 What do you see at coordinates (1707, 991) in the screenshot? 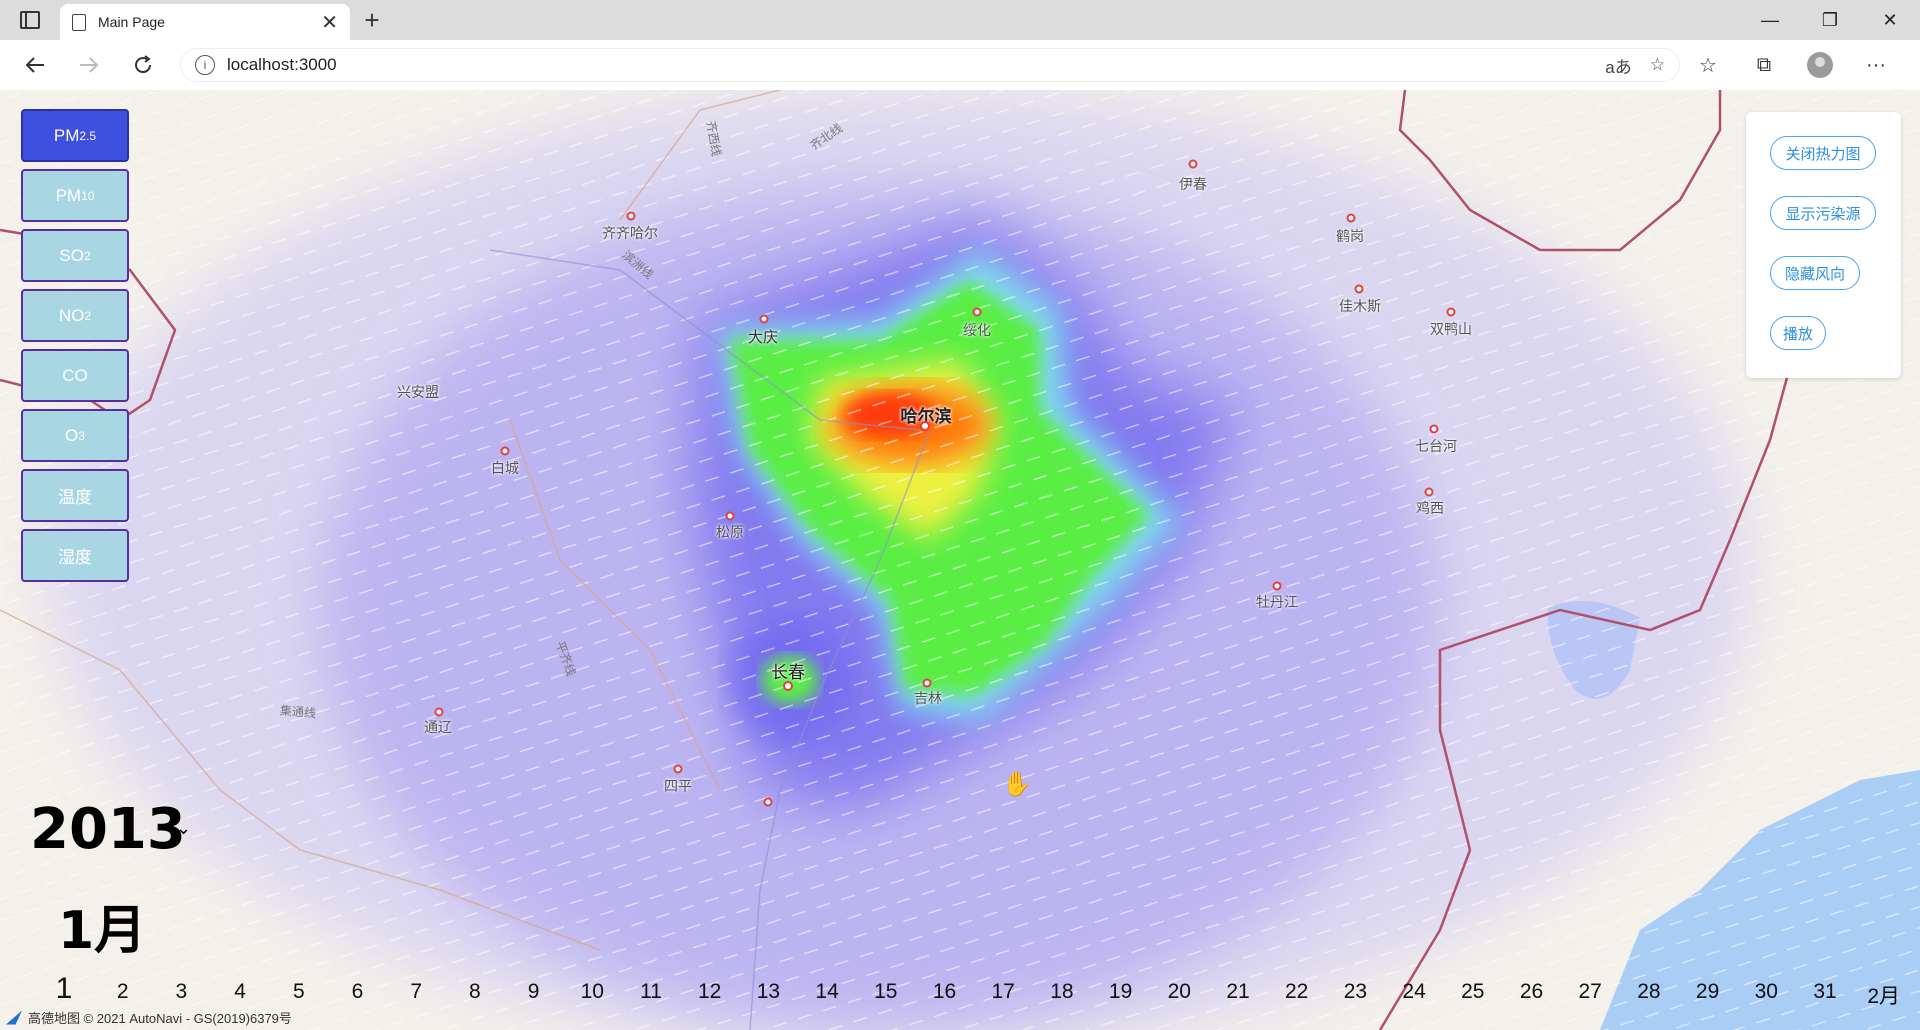
I see `day-item: 29` at bounding box center [1707, 991].